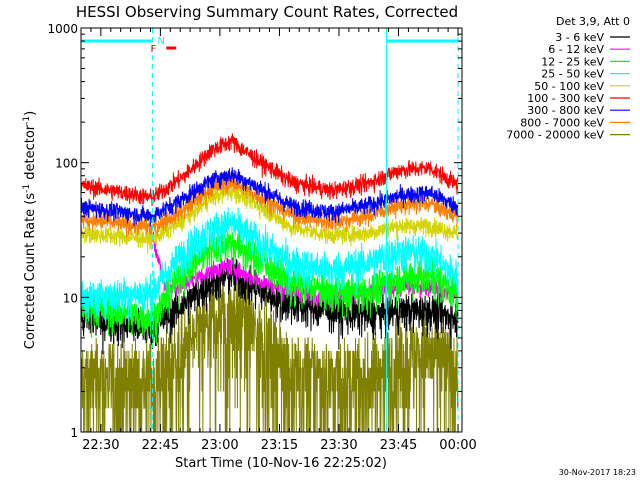  Describe the element at coordinates (30, 113) in the screenshot. I see `y-axis-label-part: )` at that location.